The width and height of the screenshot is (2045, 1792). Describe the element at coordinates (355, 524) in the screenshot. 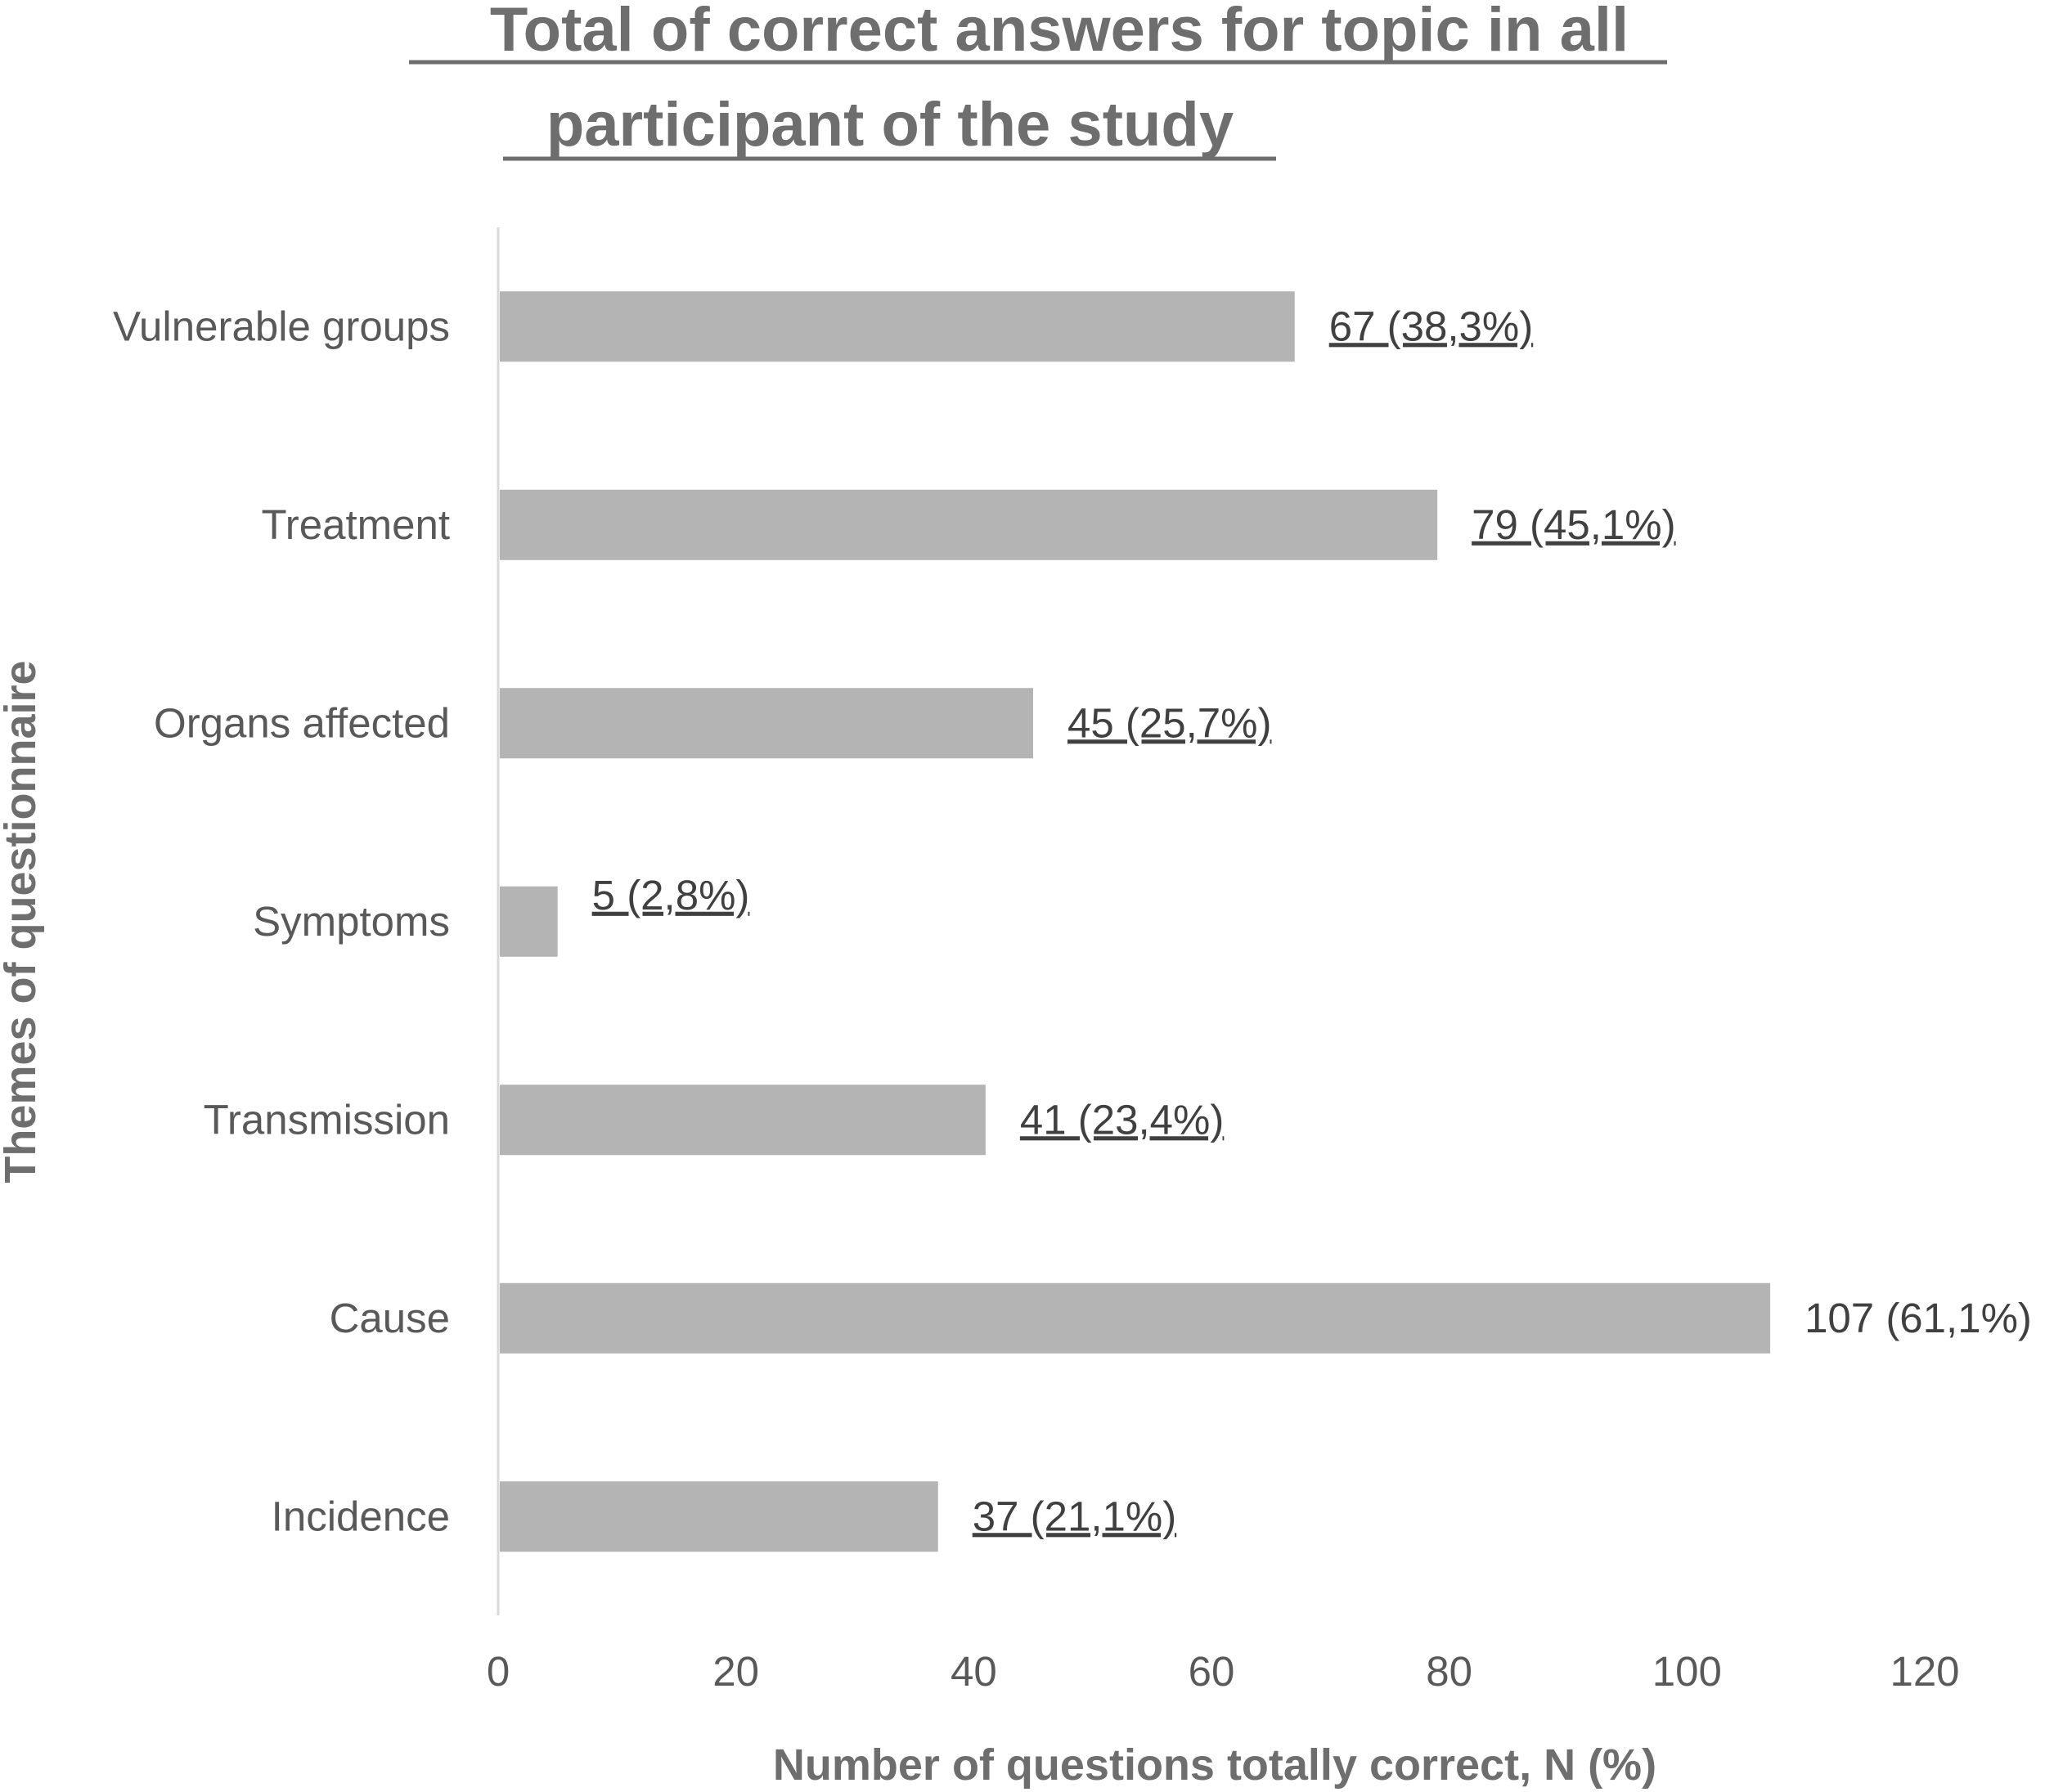

I see `y-tick-label: Treatment` at that location.